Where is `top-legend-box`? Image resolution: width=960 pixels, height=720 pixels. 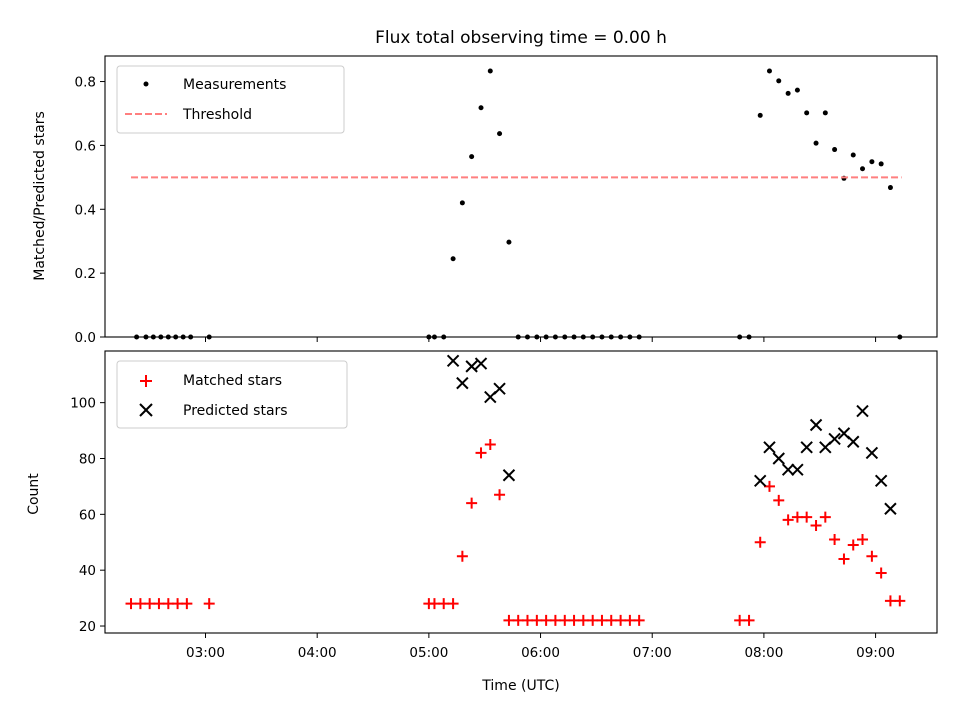 top-legend-box is located at coordinates (230, 99).